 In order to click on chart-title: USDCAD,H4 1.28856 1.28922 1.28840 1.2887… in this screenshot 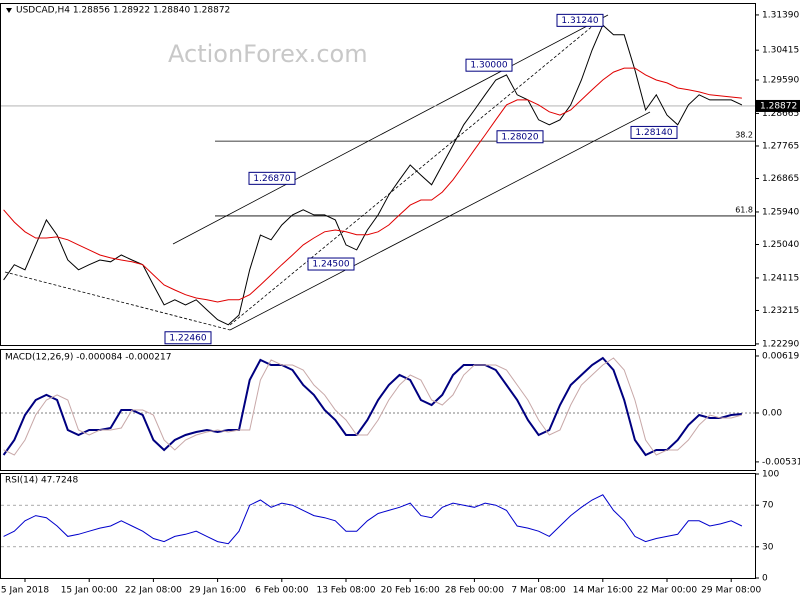, I will do `click(123, 11)`.